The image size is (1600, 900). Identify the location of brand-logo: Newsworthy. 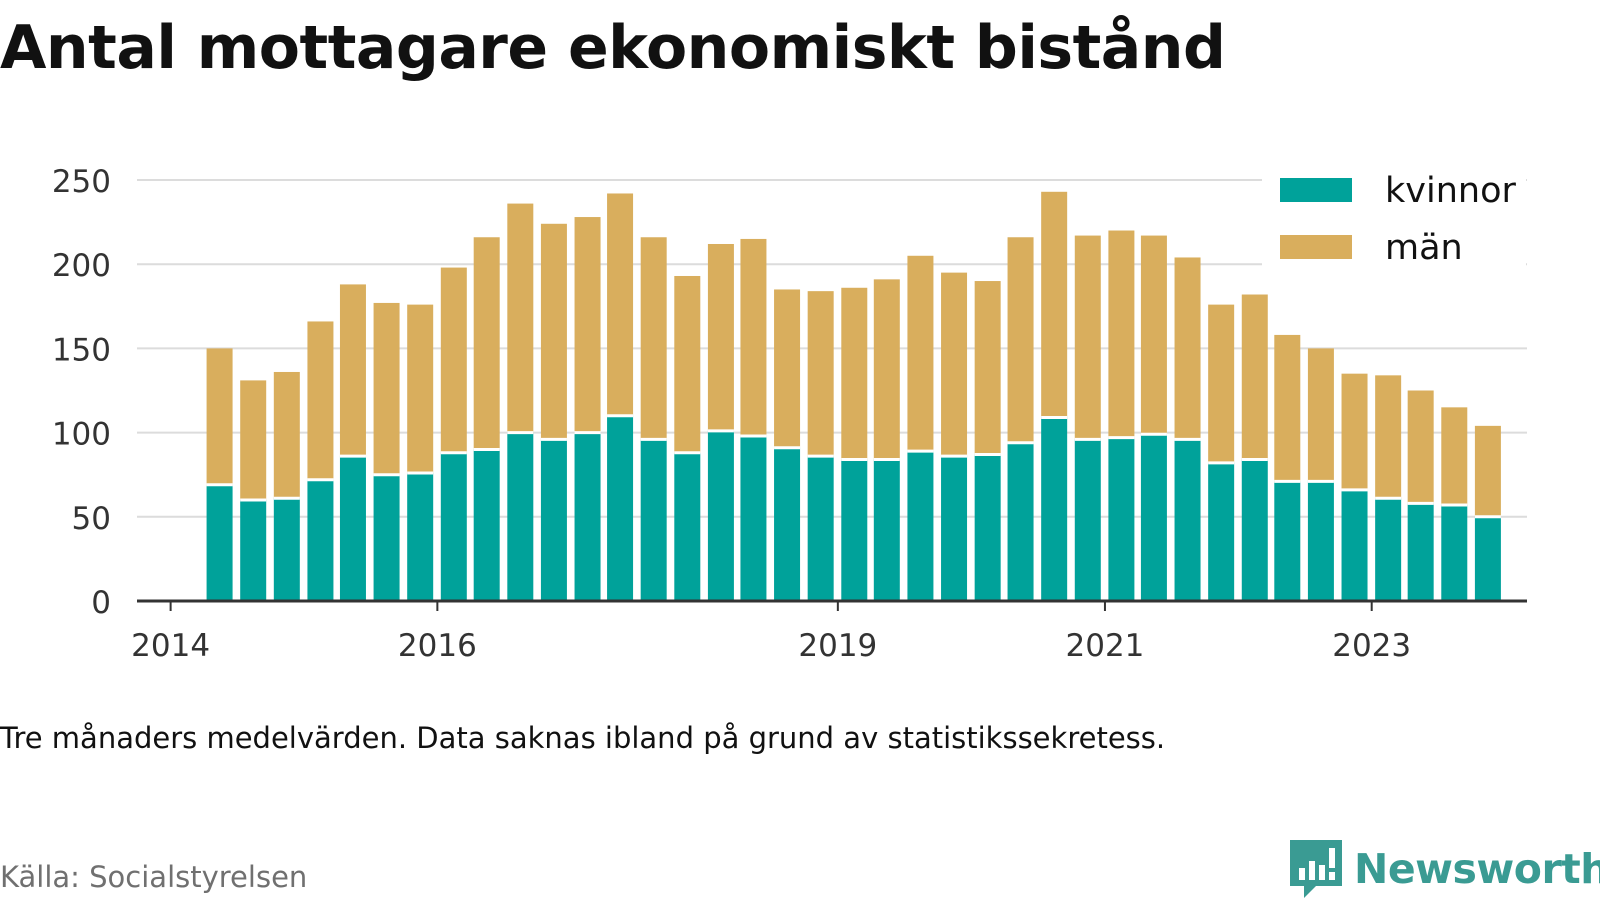
(1445, 869).